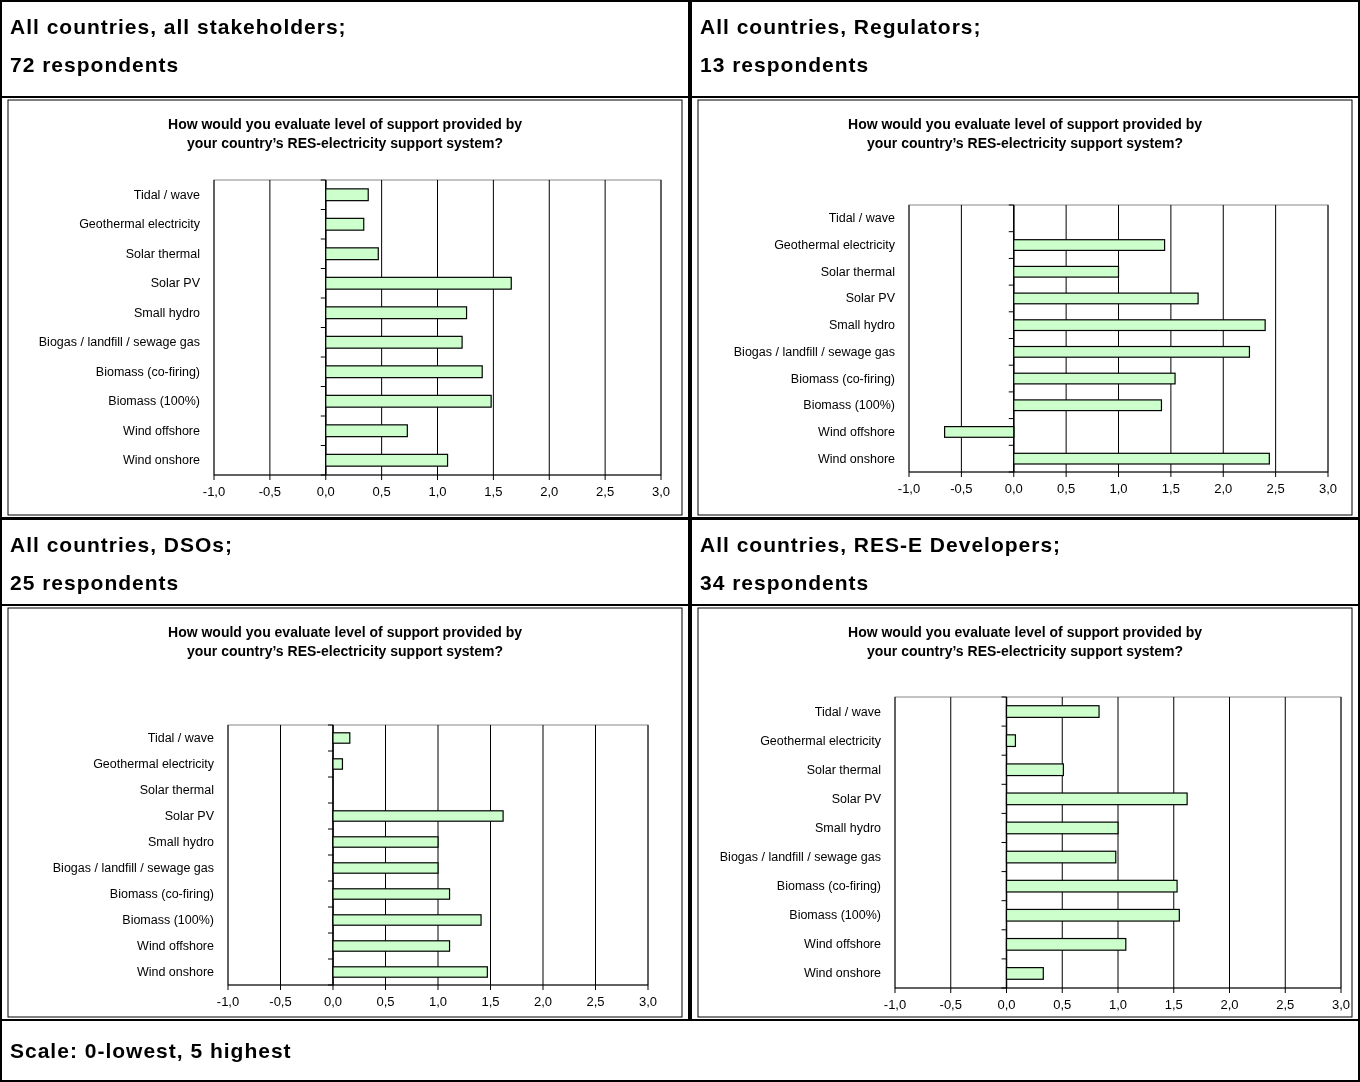  What do you see at coordinates (881, 563) in the screenshot?
I see `chart-title: All countries, RES-E Developers; 34 respondents` at bounding box center [881, 563].